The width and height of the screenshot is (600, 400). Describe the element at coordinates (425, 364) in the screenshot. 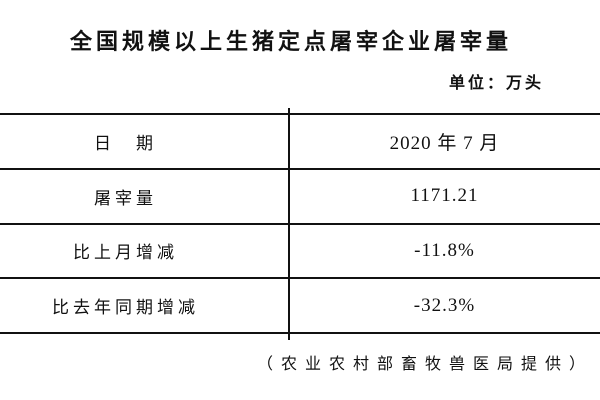

I see `source-note: （农业农村部畜牧兽医局提供）` at that location.